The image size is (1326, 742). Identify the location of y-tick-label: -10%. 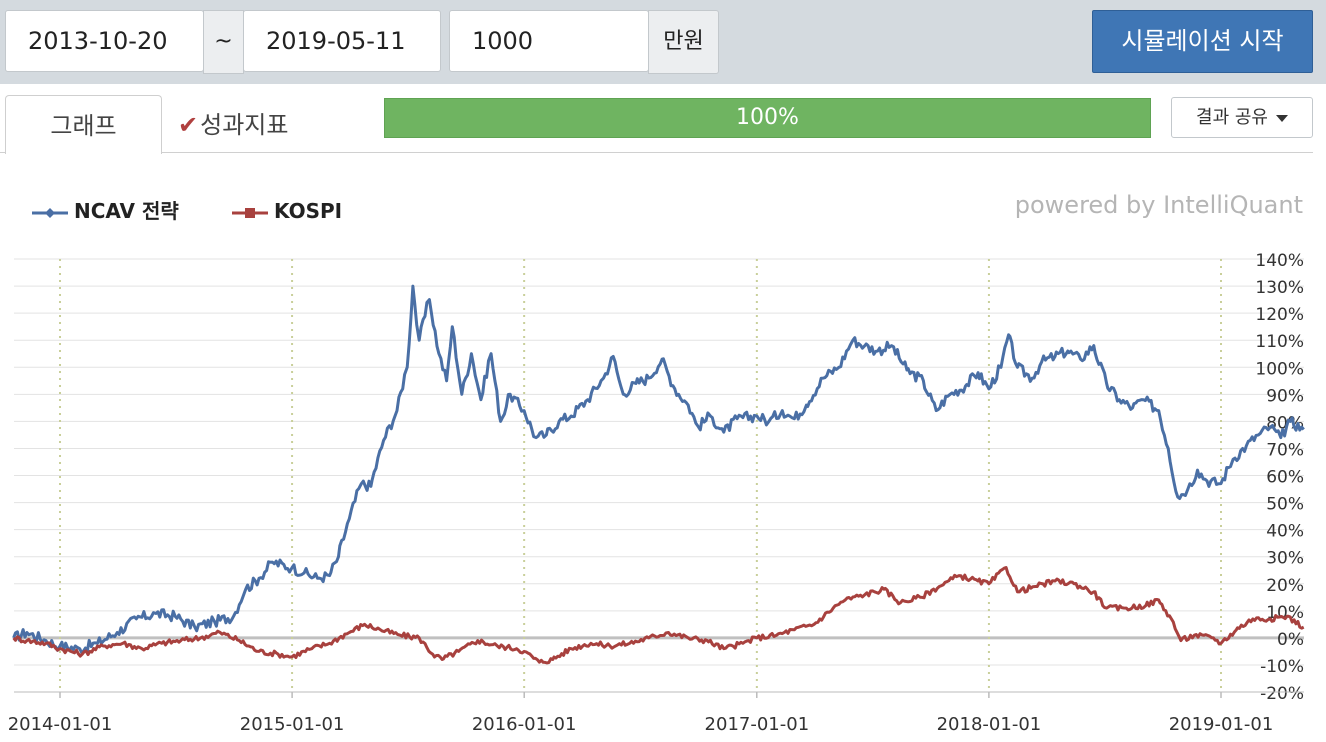
(1282, 667).